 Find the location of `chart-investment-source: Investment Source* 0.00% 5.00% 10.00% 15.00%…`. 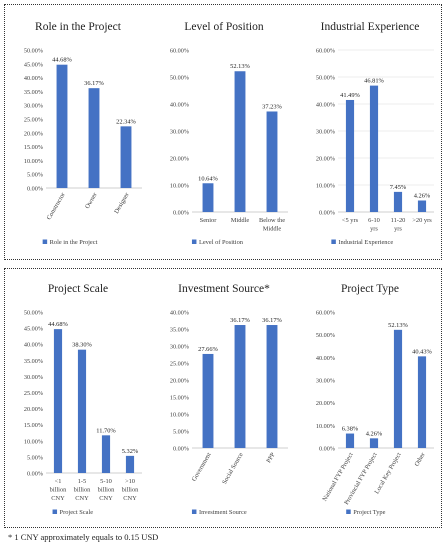

chart-investment-source: Investment Source* 0.00% 5.00% 10.00% 15.00%… is located at coordinates (229, 399).